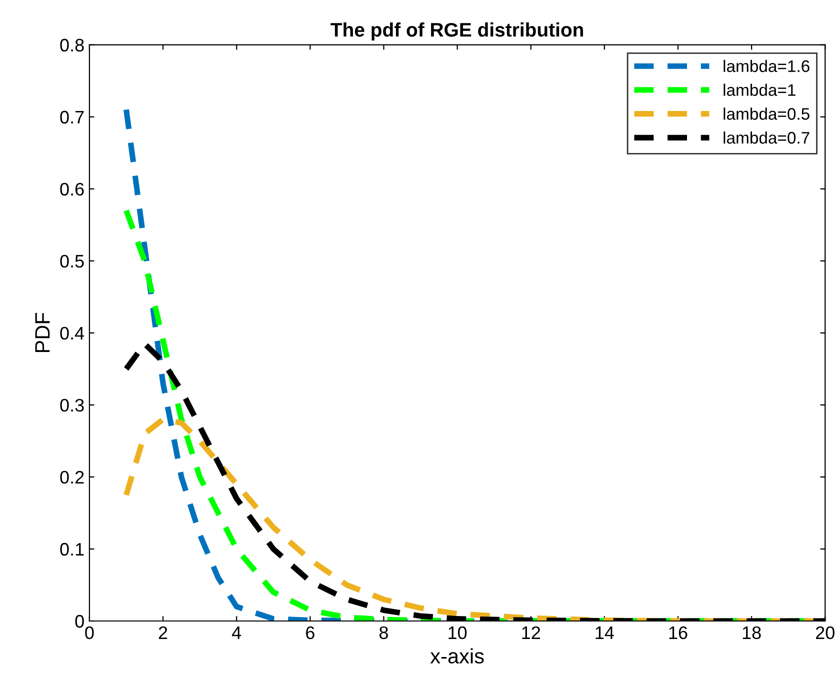 The image size is (836, 690). I want to click on x-tick-label: 2, so click(163, 632).